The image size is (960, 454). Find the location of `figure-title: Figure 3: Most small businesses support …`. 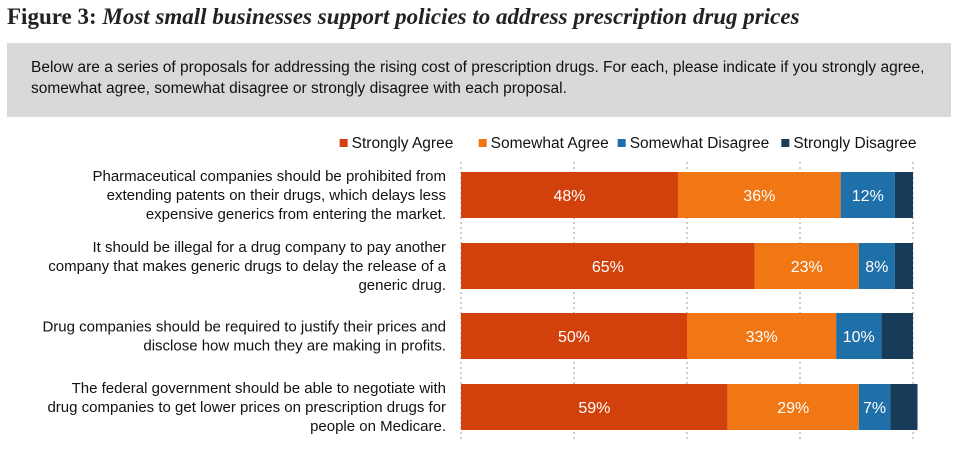

figure-title: Figure 3: Most small businesses support … is located at coordinates (482, 17).